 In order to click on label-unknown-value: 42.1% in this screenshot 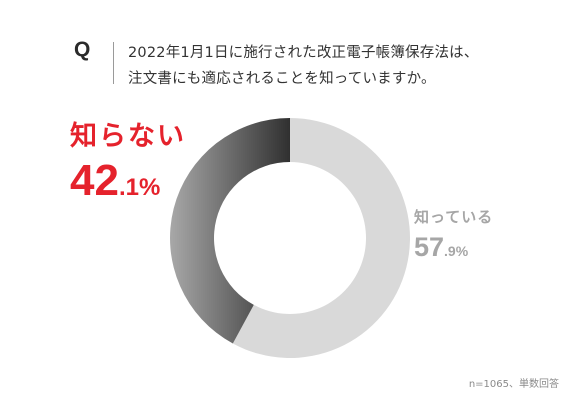, I will do `click(128, 185)`.